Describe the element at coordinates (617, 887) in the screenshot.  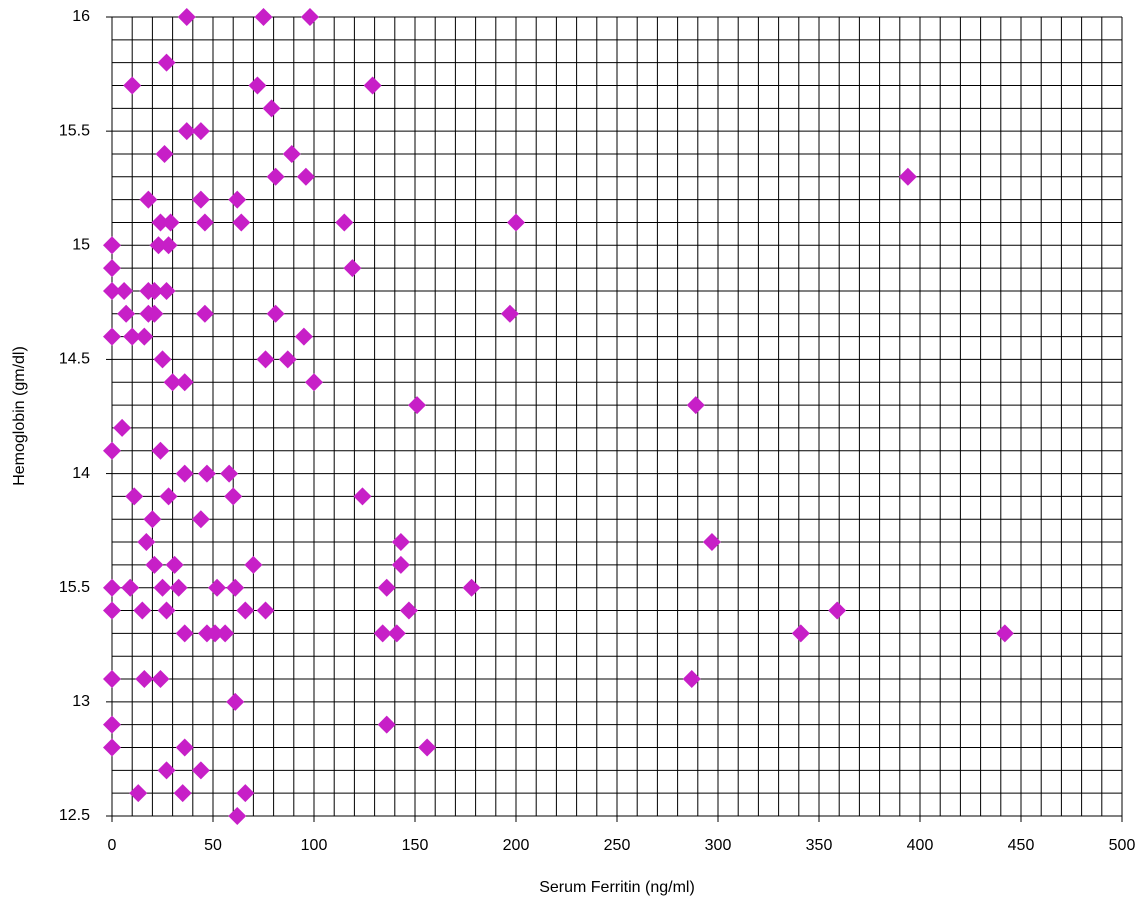
I see `x-axis-label: Serum Ferritin (ng/ml)` at that location.